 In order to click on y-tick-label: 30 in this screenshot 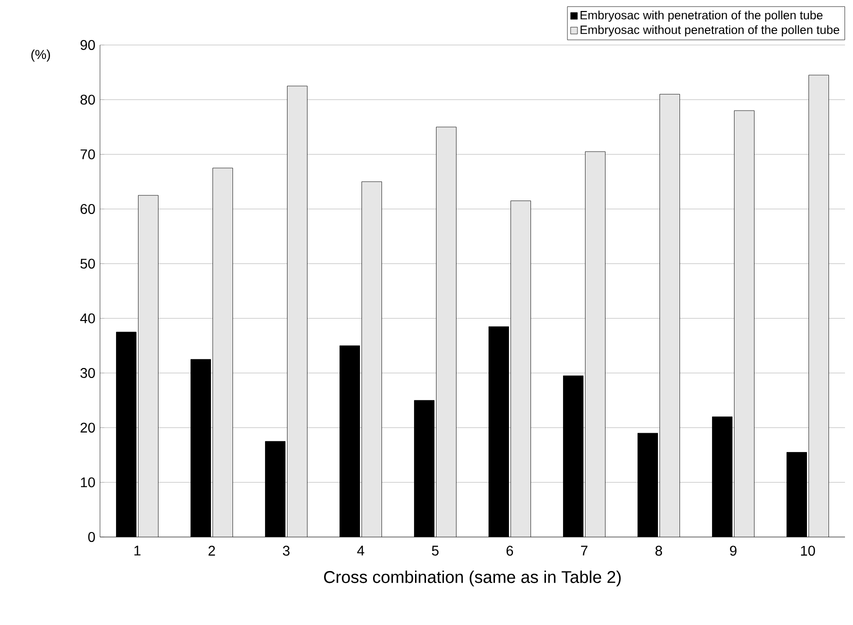, I will do `click(87, 373)`.